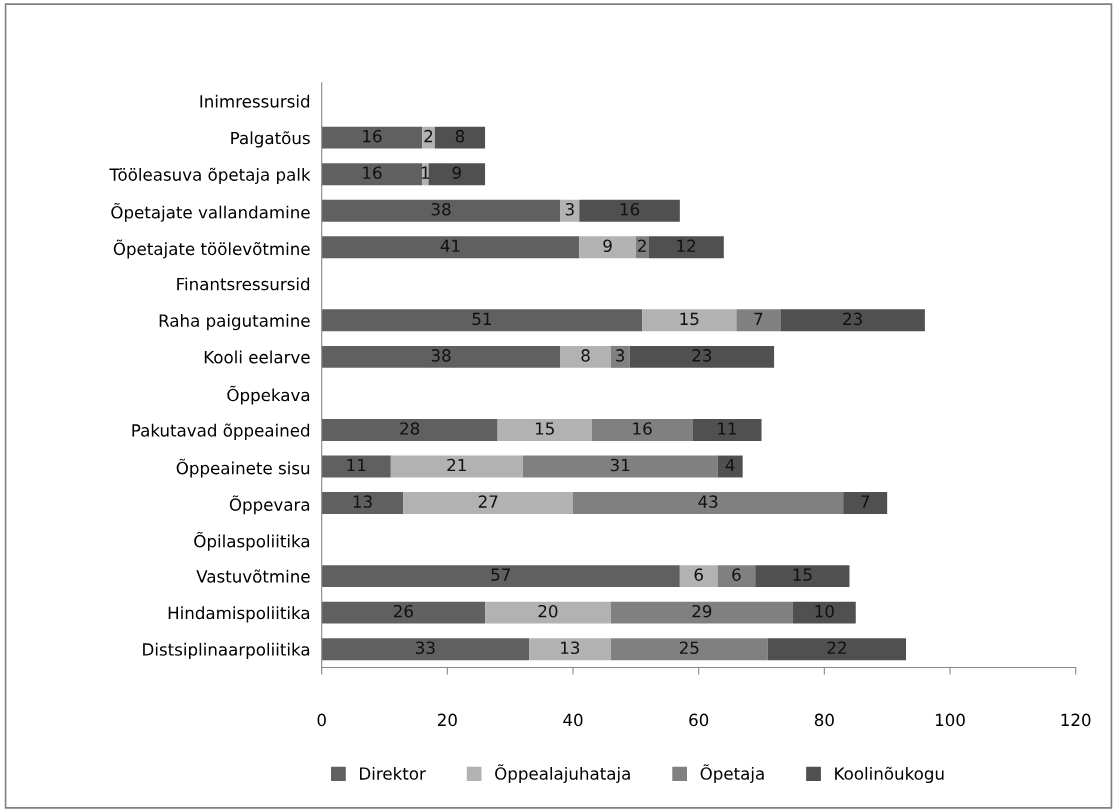 Image resolution: width=1117 pixels, height=812 pixels. I want to click on data-label: 26, so click(403, 611).